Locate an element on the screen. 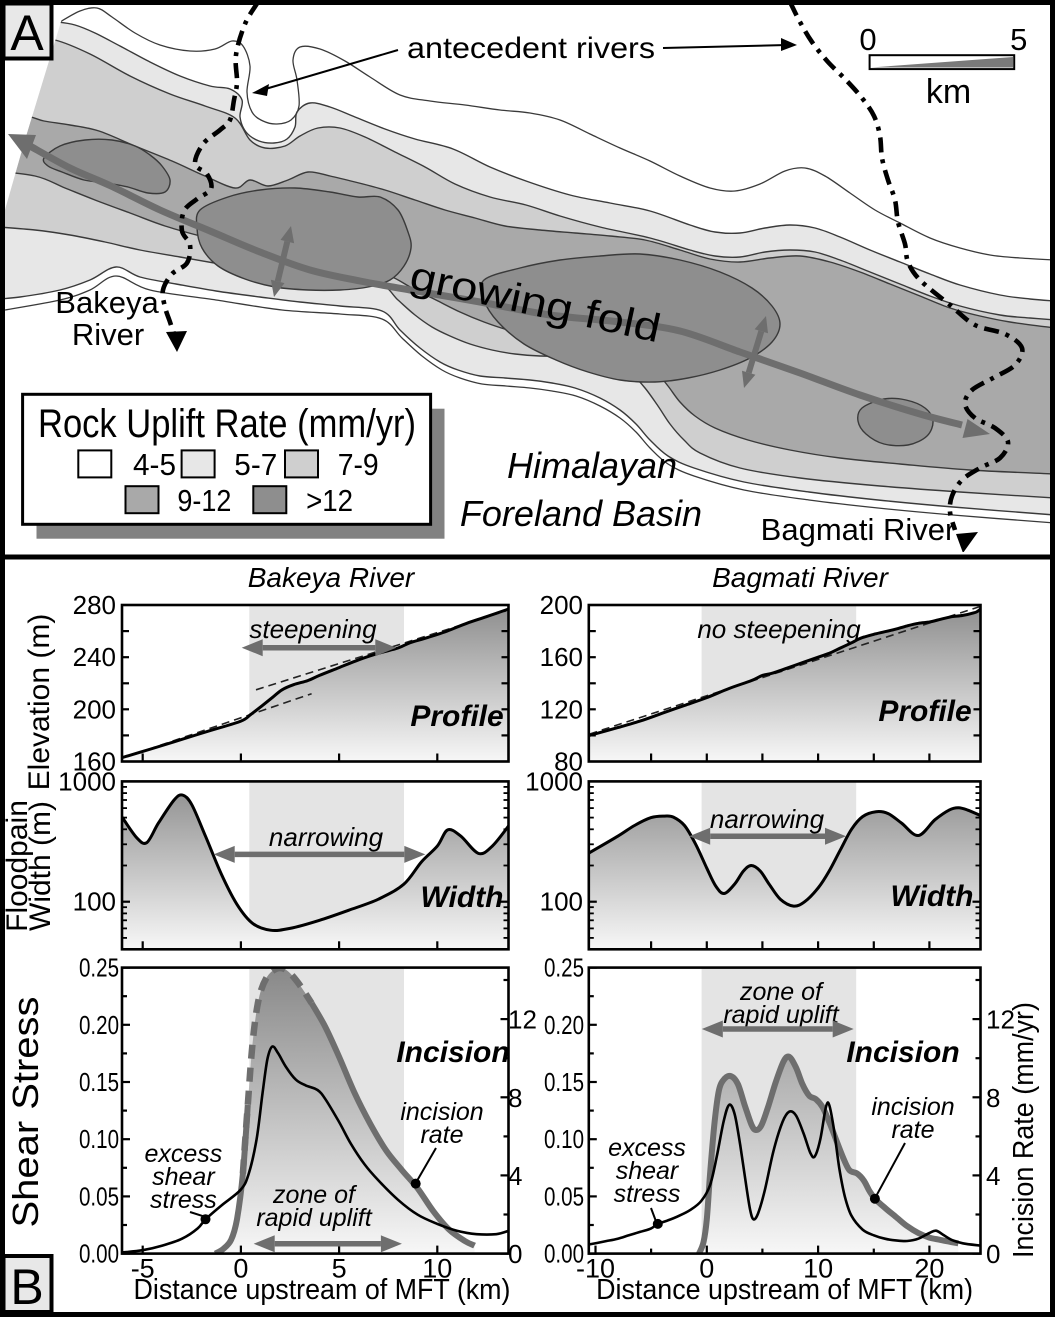 Image resolution: width=1055 pixels, height=1317 pixels. svg-text: 5-7 is located at coordinates (255, 464).